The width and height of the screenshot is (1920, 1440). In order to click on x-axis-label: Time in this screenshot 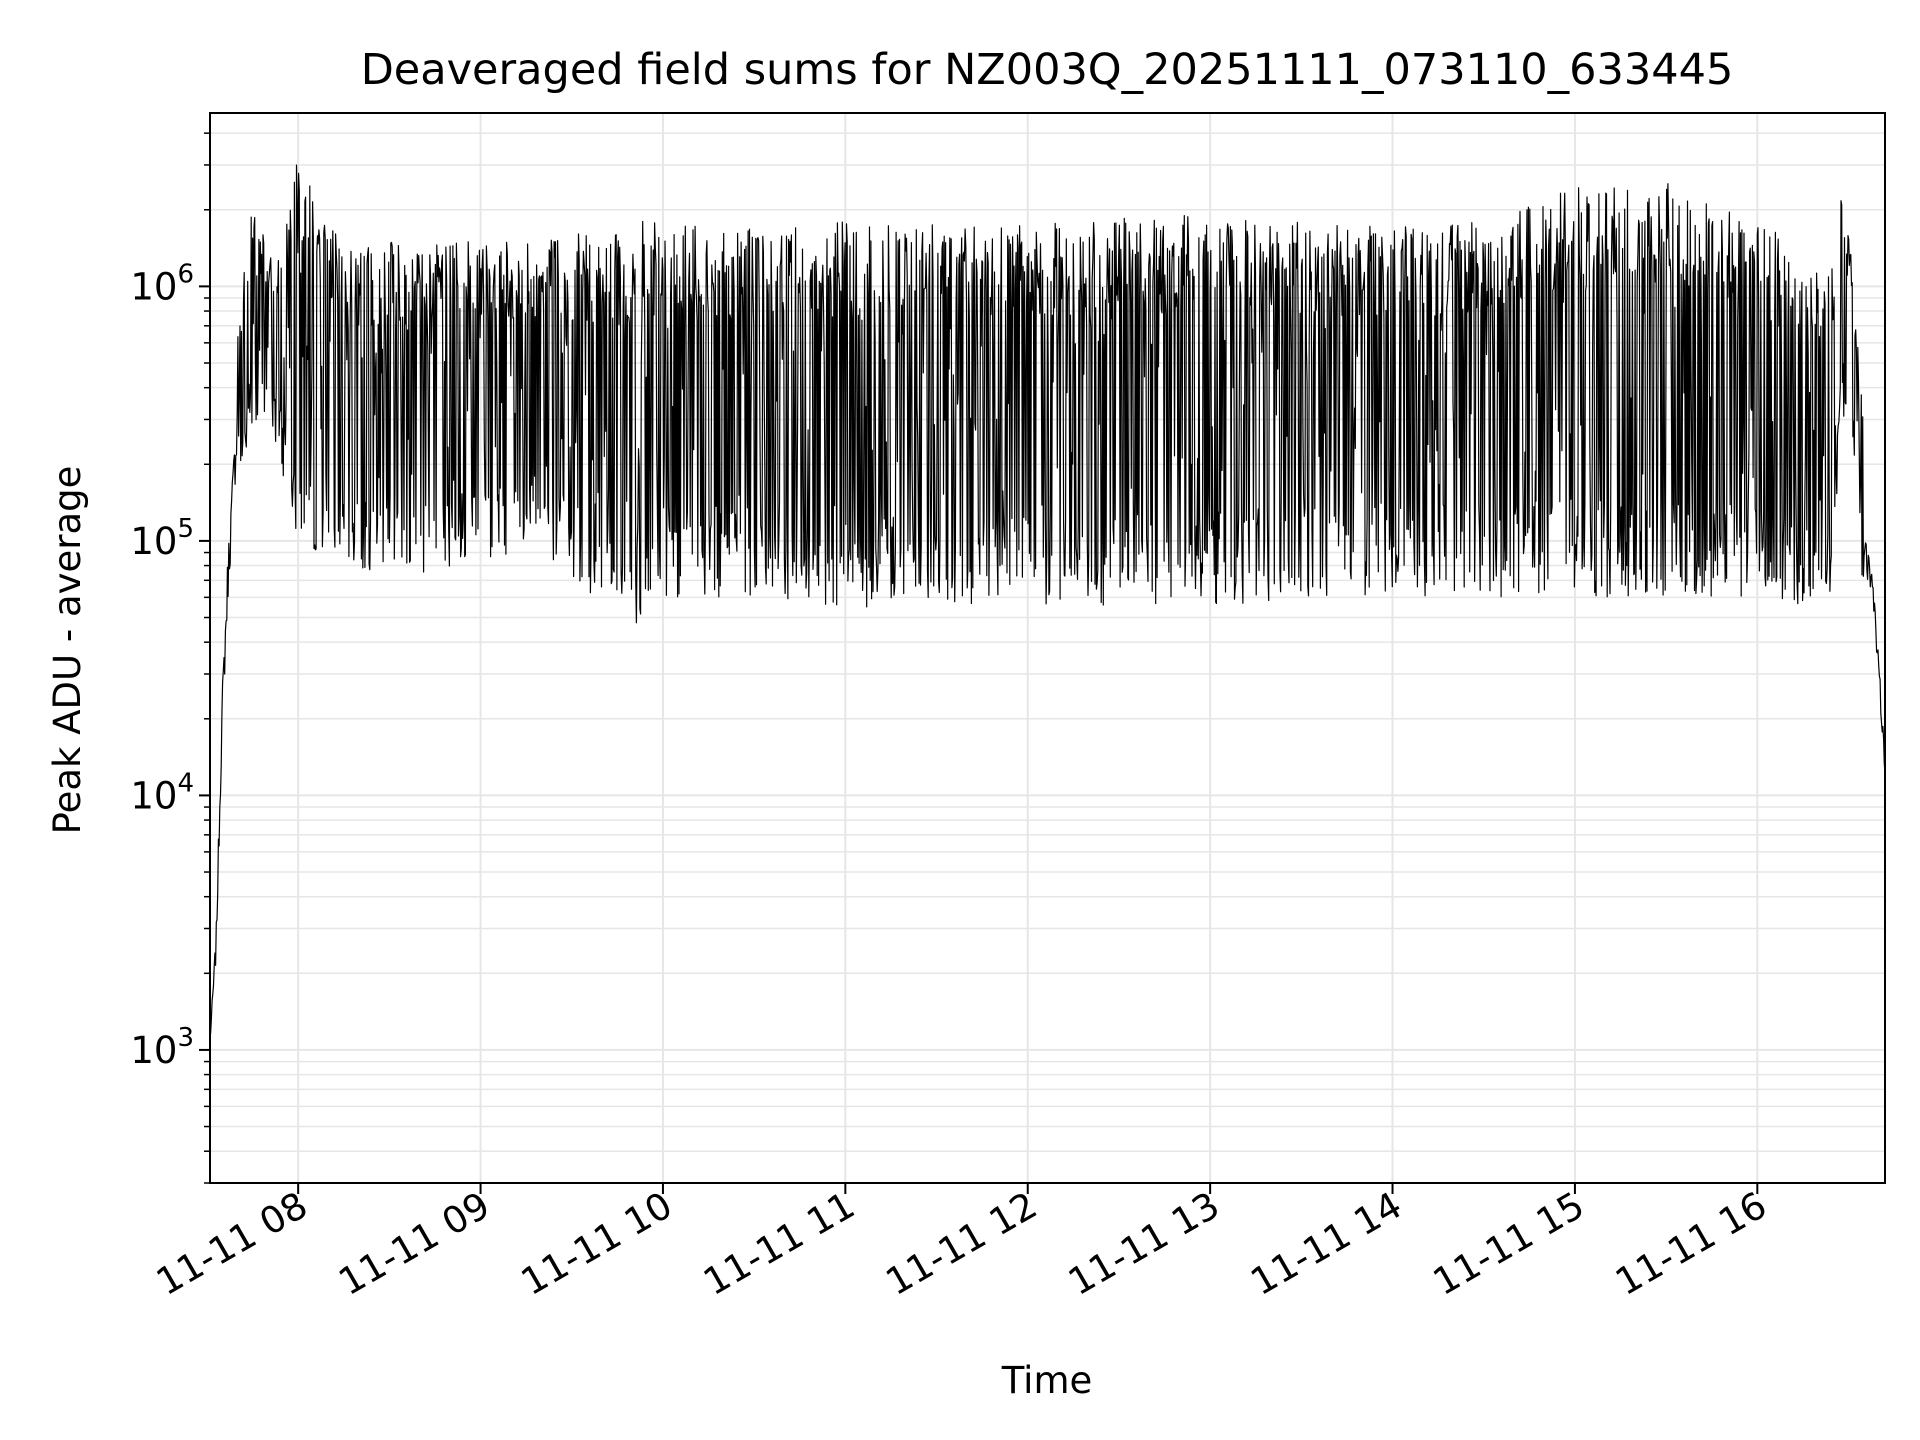, I will do `click(1047, 1380)`.